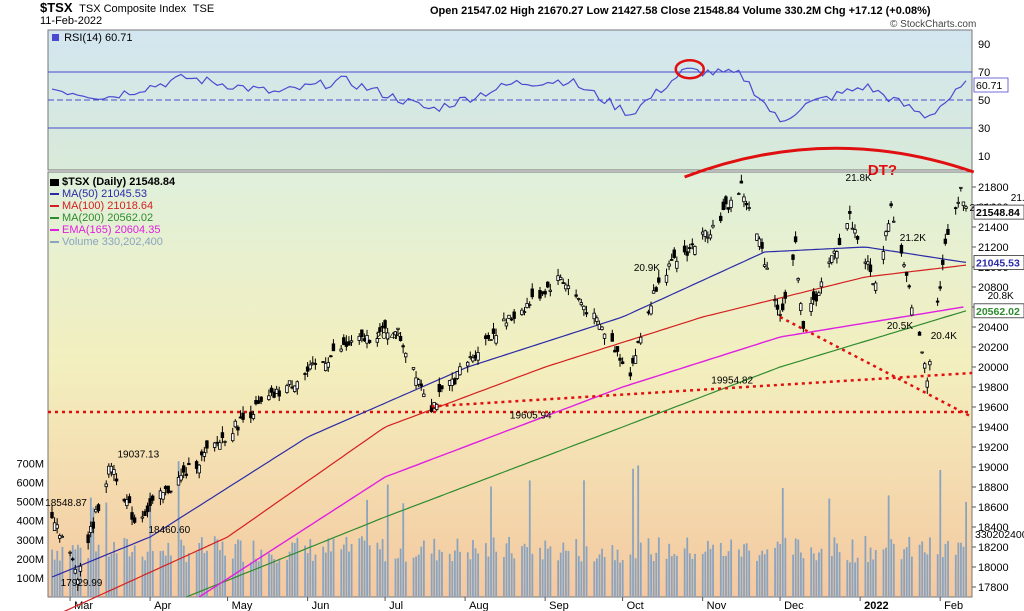  What do you see at coordinates (635, 605) in the screenshot?
I see `month-label: Oct` at bounding box center [635, 605].